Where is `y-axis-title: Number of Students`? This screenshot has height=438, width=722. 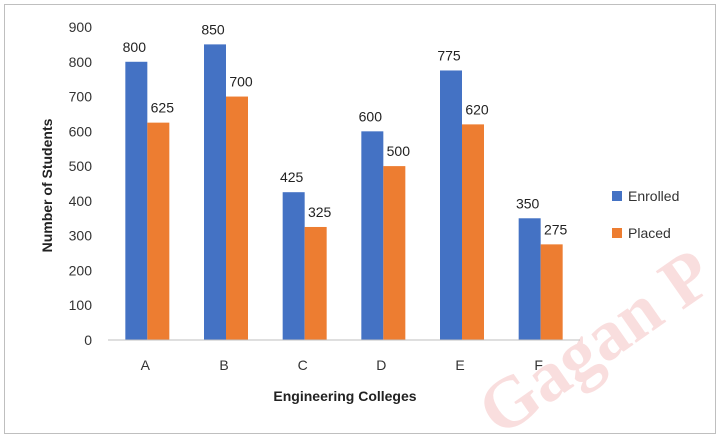
y-axis-title: Number of Students is located at coordinates (47, 185).